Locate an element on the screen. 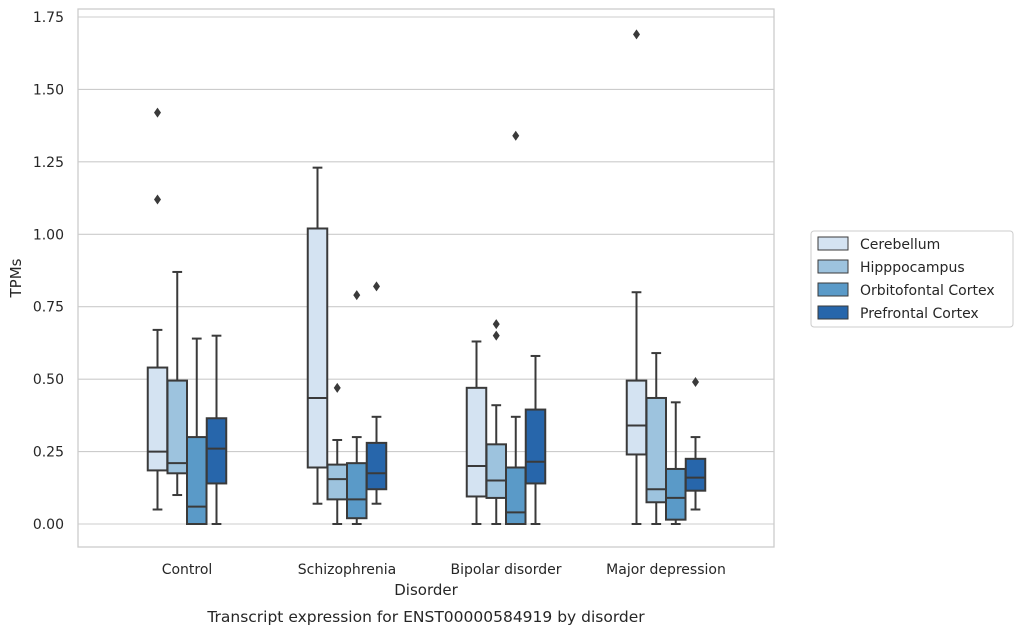 This screenshot has height=634, width=1023. y-tick-label: 0.25 is located at coordinates (48, 453).